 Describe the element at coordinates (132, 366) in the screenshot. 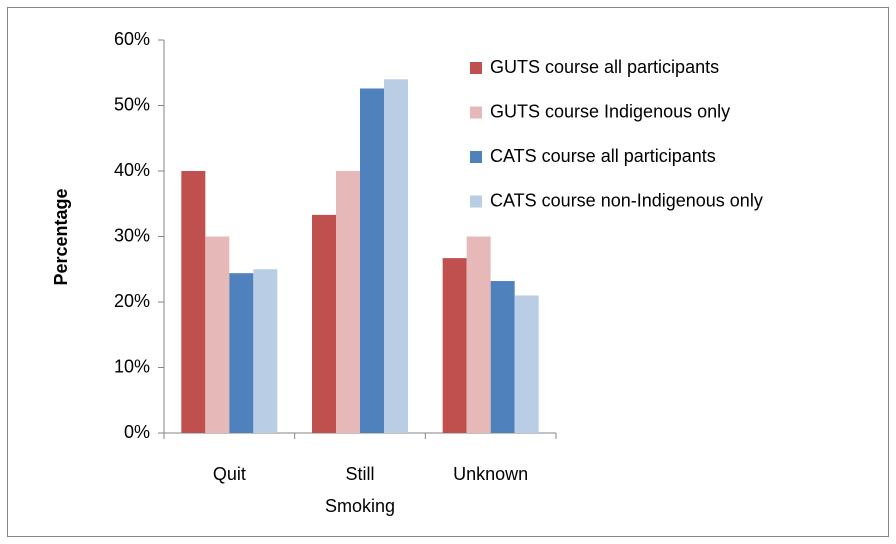

I see `y-tick-label: 10%` at that location.